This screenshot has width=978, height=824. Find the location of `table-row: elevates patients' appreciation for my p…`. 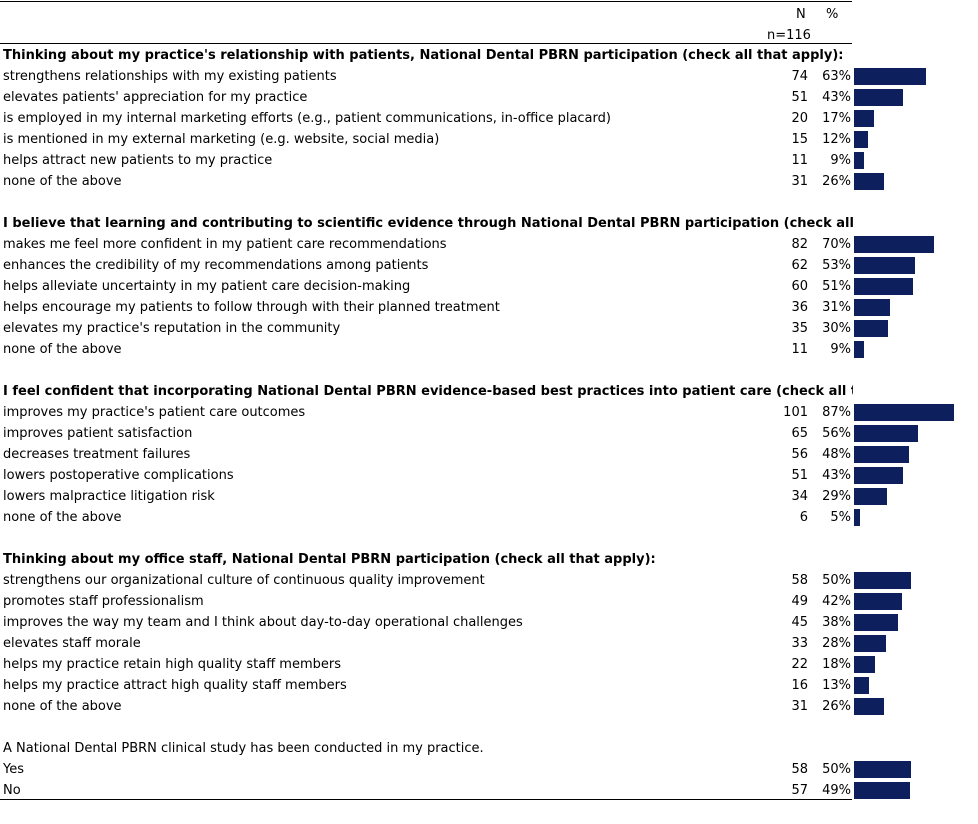

table-row: elevates patients' appreciation for my p… is located at coordinates (489, 97).